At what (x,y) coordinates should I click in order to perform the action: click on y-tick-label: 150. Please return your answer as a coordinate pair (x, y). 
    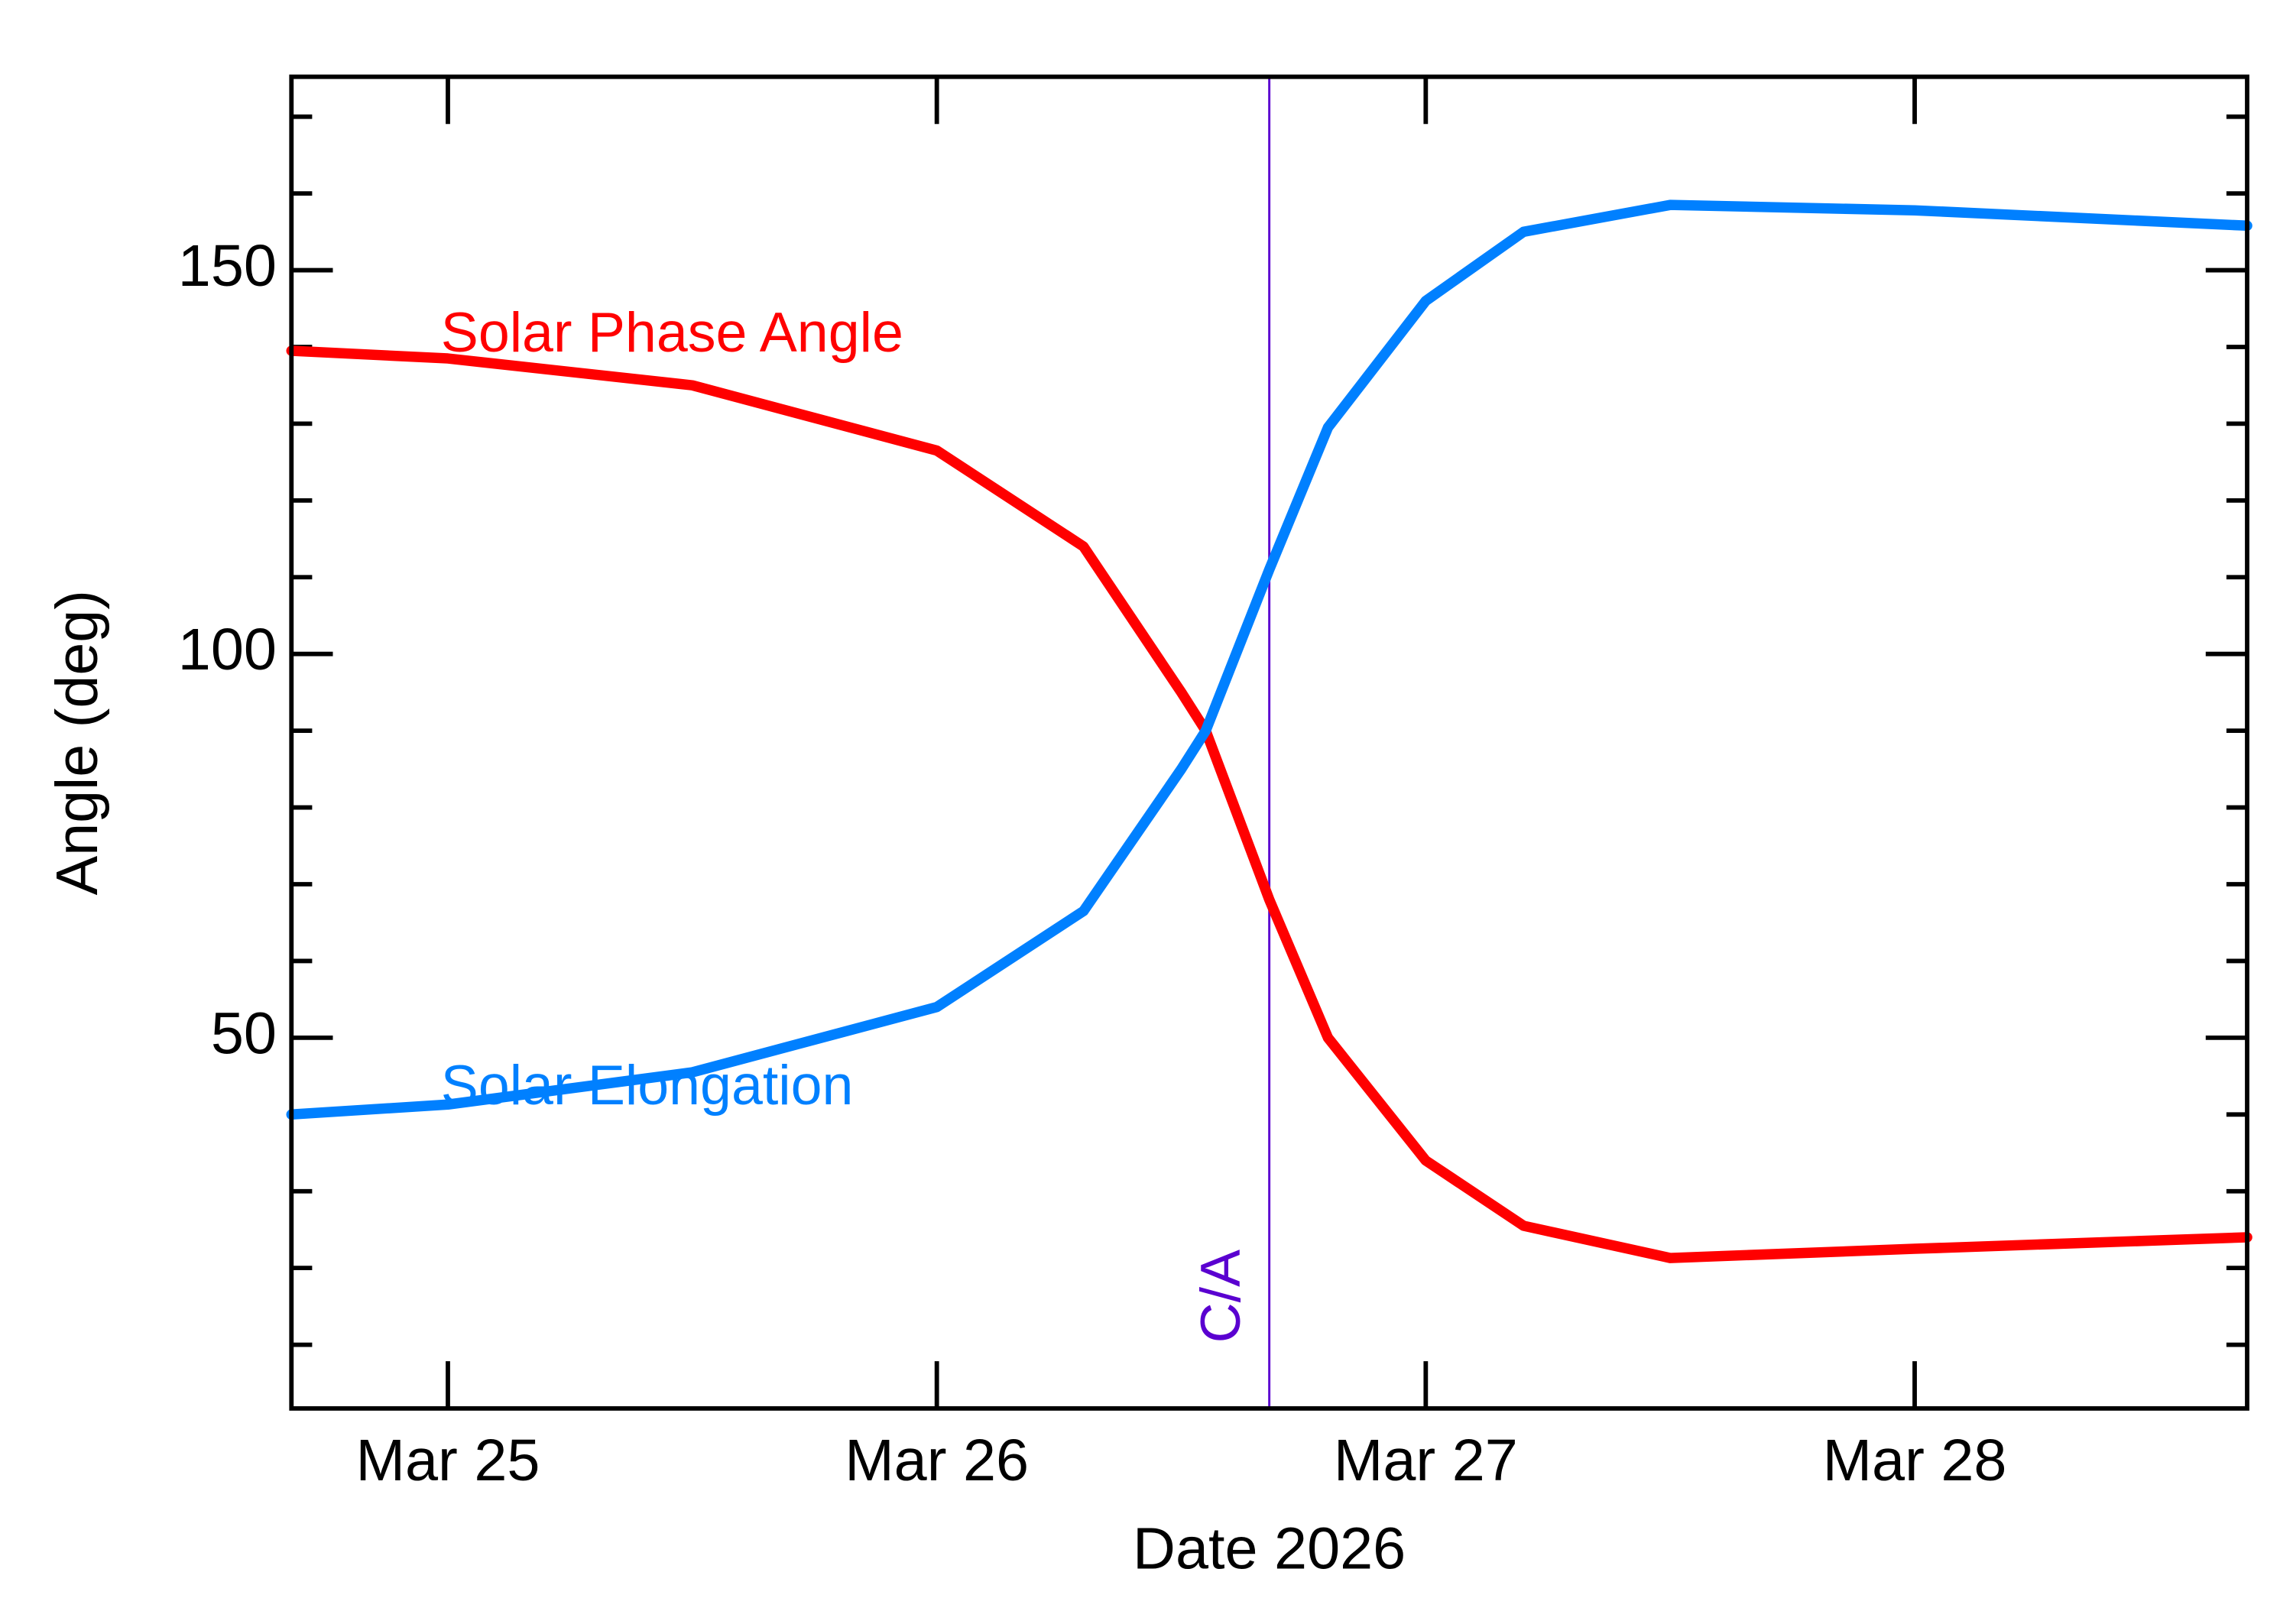
    Looking at the image, I should click on (227, 266).